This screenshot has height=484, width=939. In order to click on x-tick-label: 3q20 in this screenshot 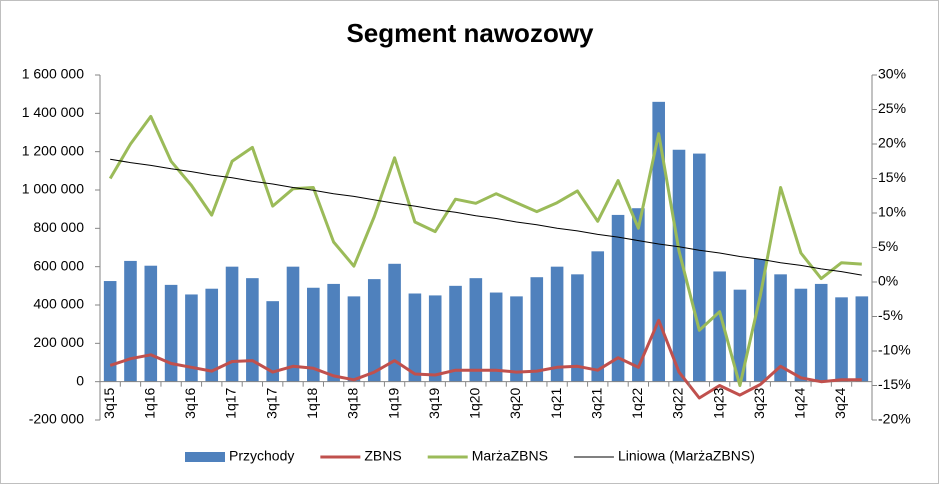, I will do `click(515, 402)`.